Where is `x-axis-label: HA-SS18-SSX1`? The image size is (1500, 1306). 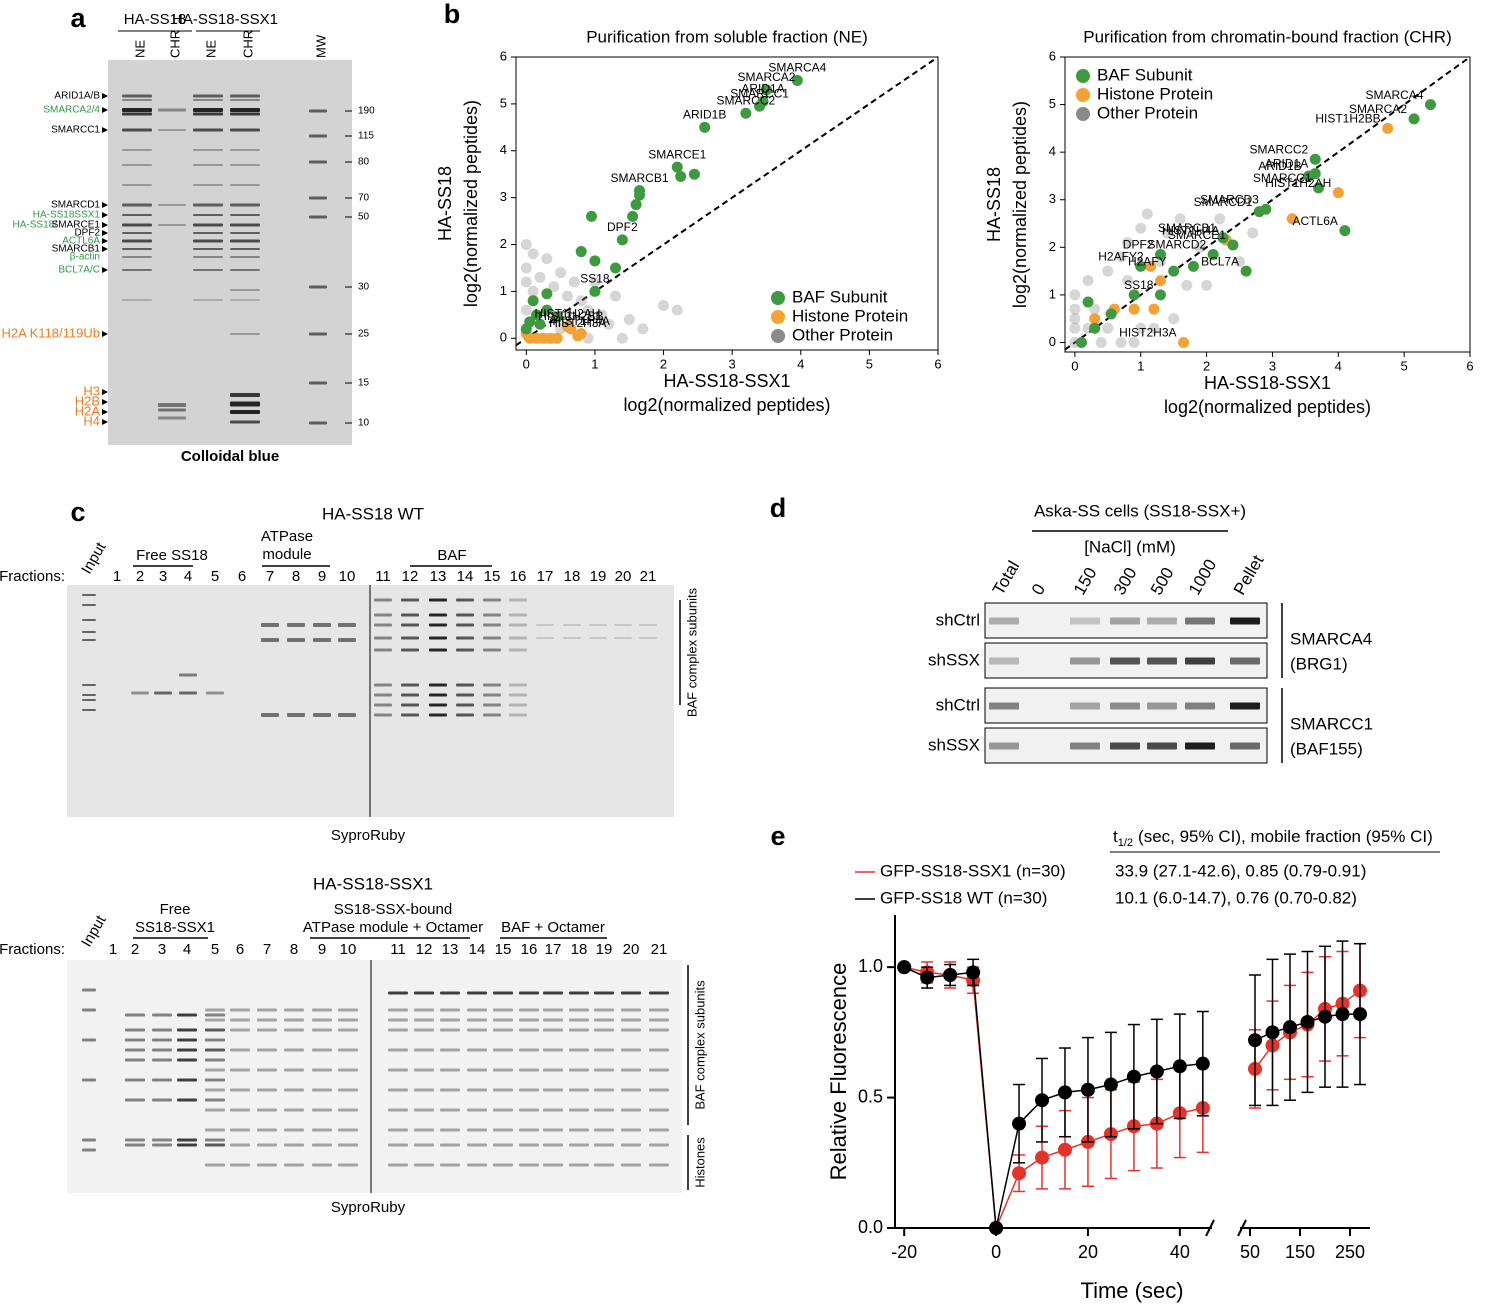
x-axis-label: HA-SS18-SSX1 is located at coordinates (726, 381).